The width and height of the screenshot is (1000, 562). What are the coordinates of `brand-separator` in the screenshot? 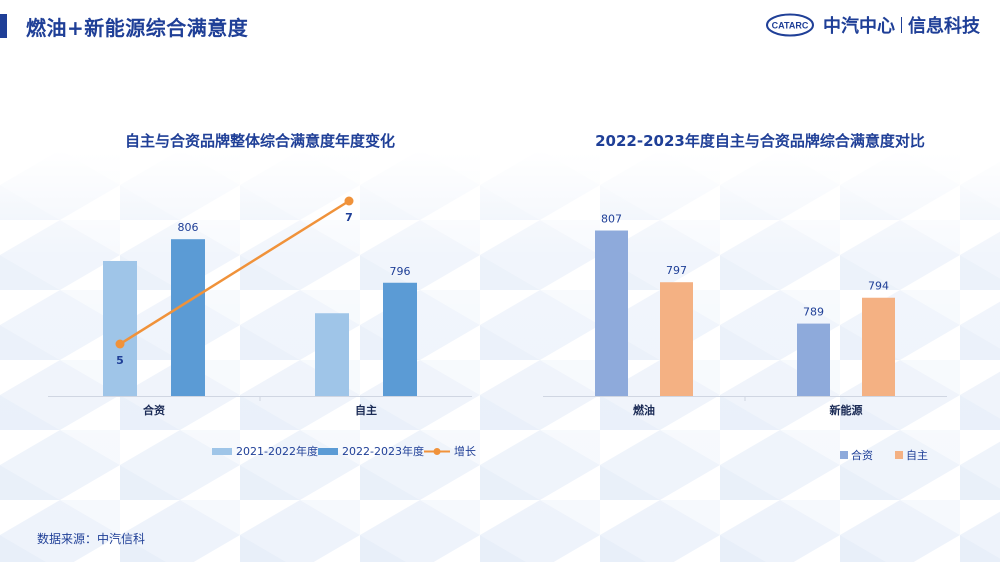 It's located at (901, 25).